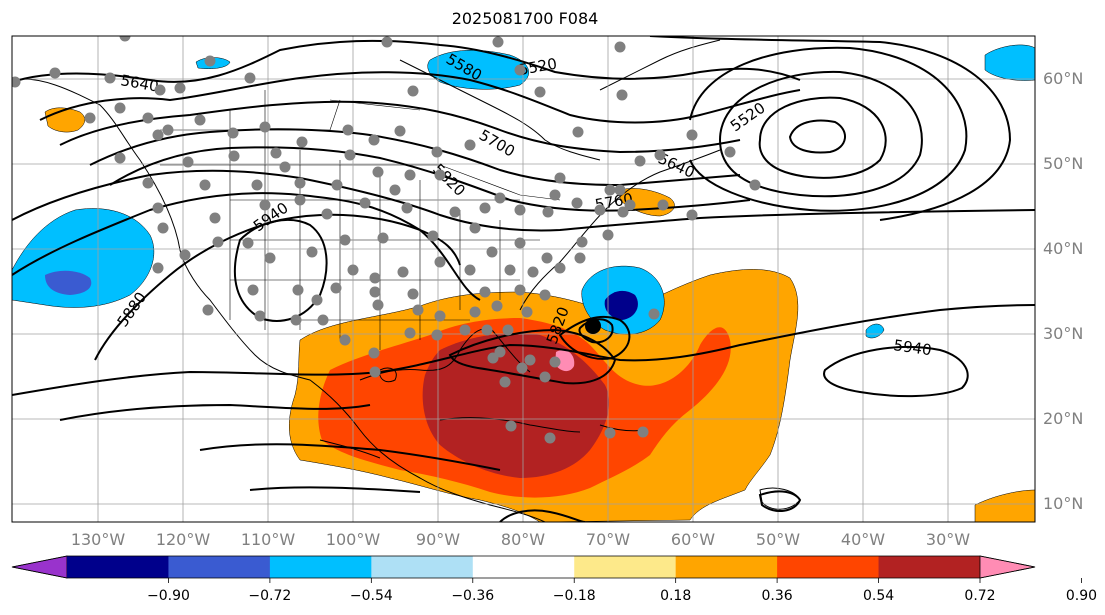 This screenshot has height=615, width=1105. Describe the element at coordinates (168, 596) in the screenshot. I see `colorbar-tick-label: −0.90` at that location.